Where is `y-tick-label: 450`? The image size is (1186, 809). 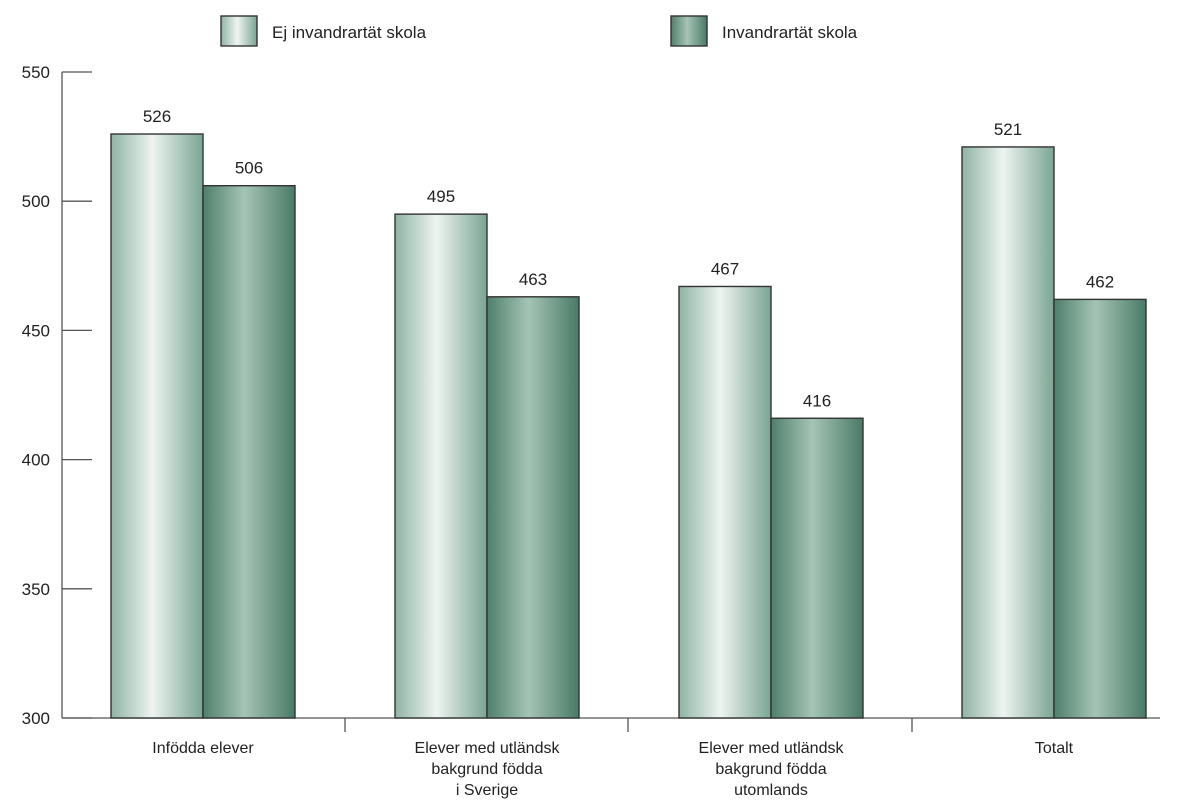 y-tick-label: 450 is located at coordinates (36, 330).